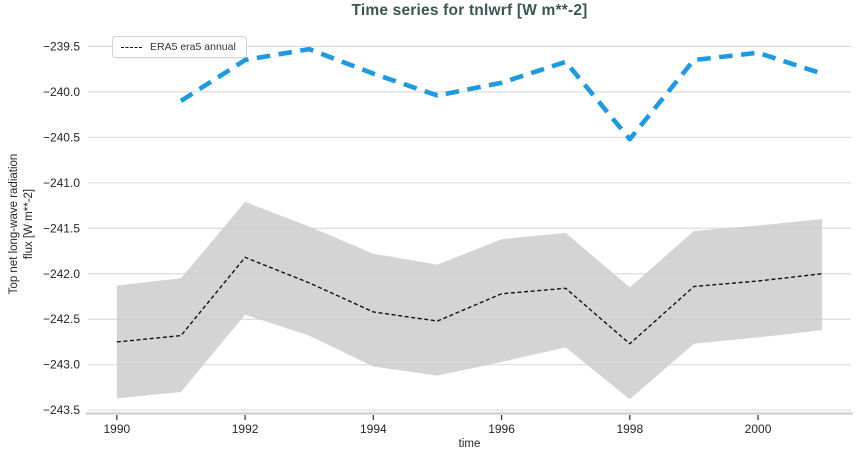 This screenshot has height=457, width=859. I want to click on y-axis-label-line2: flux [W m**-2], so click(29, 224).